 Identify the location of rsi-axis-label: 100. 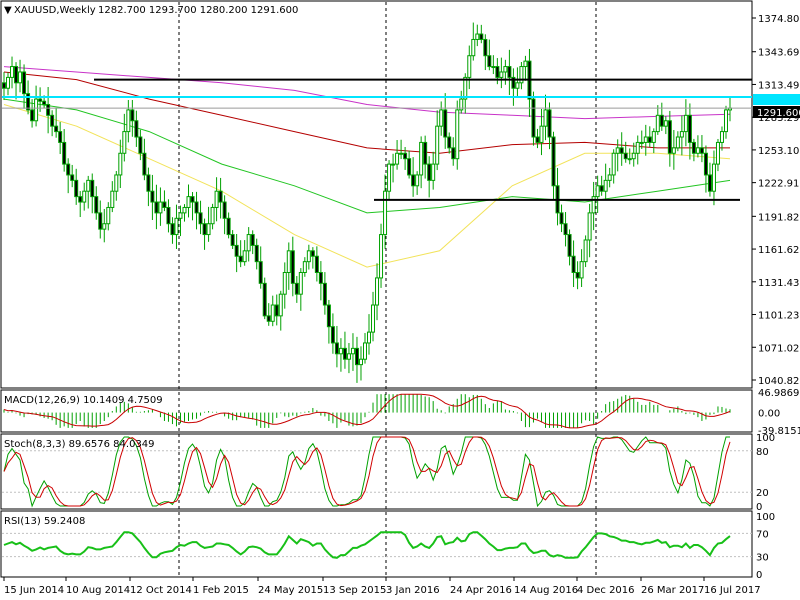
(765, 517).